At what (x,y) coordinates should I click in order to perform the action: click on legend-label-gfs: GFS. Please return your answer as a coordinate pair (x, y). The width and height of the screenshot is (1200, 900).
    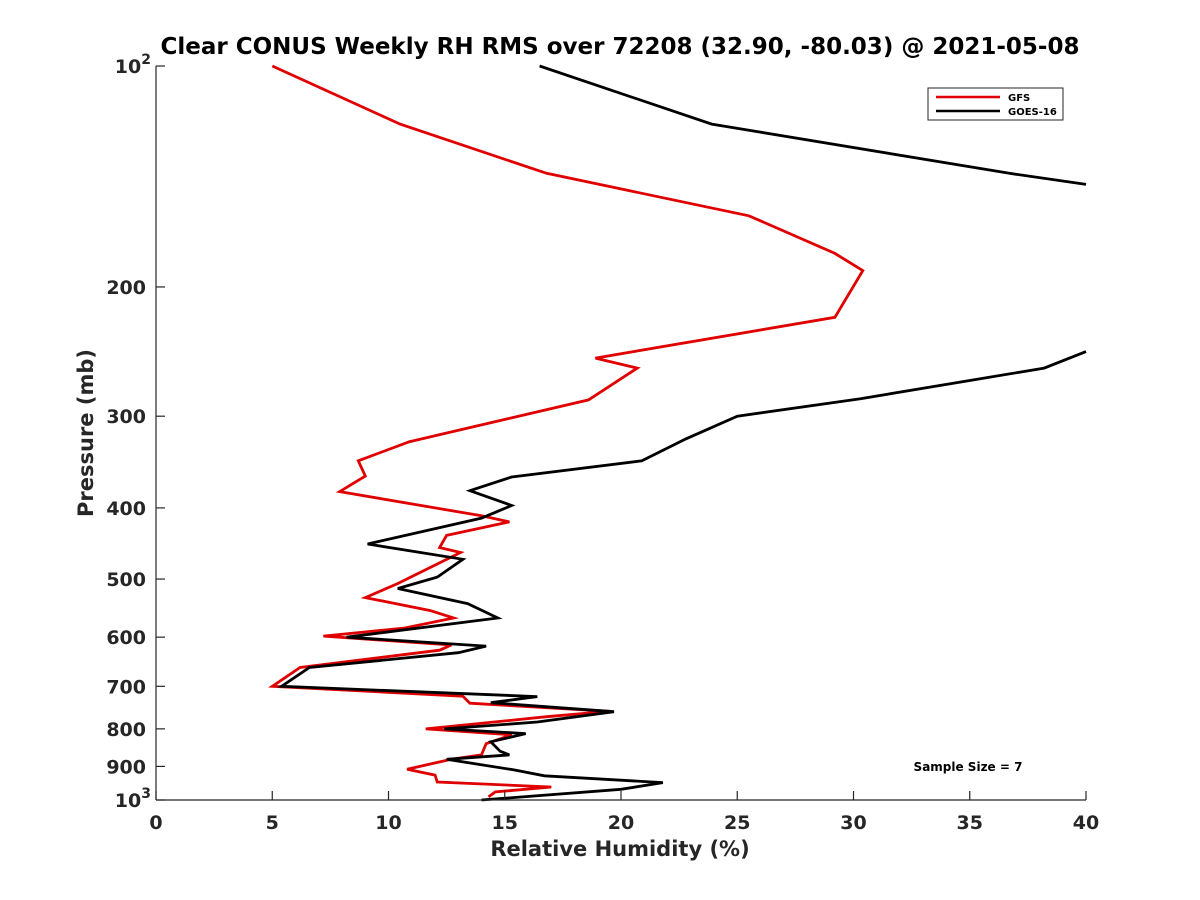
    Looking at the image, I should click on (1019, 98).